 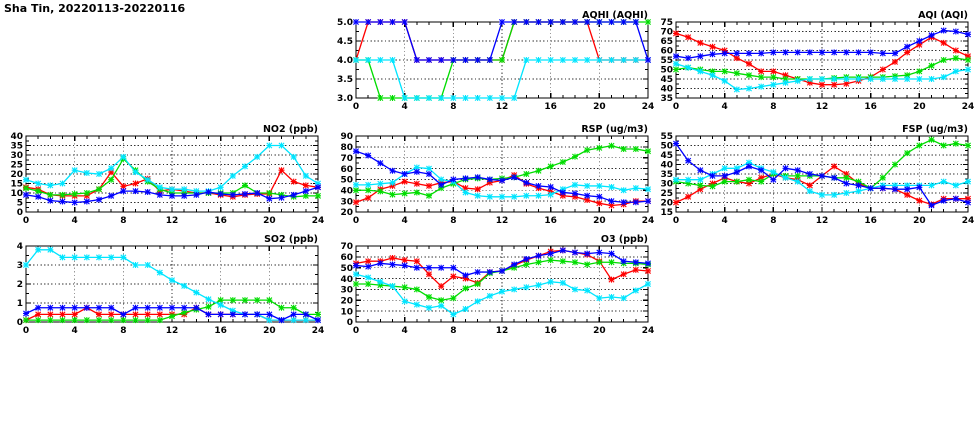 I want to click on chart-panel-no2: 0 5 10 15 20 25 30 35 40 0 4 8 12 16 20 24 NO2 (ppb), so click(x=162, y=178).